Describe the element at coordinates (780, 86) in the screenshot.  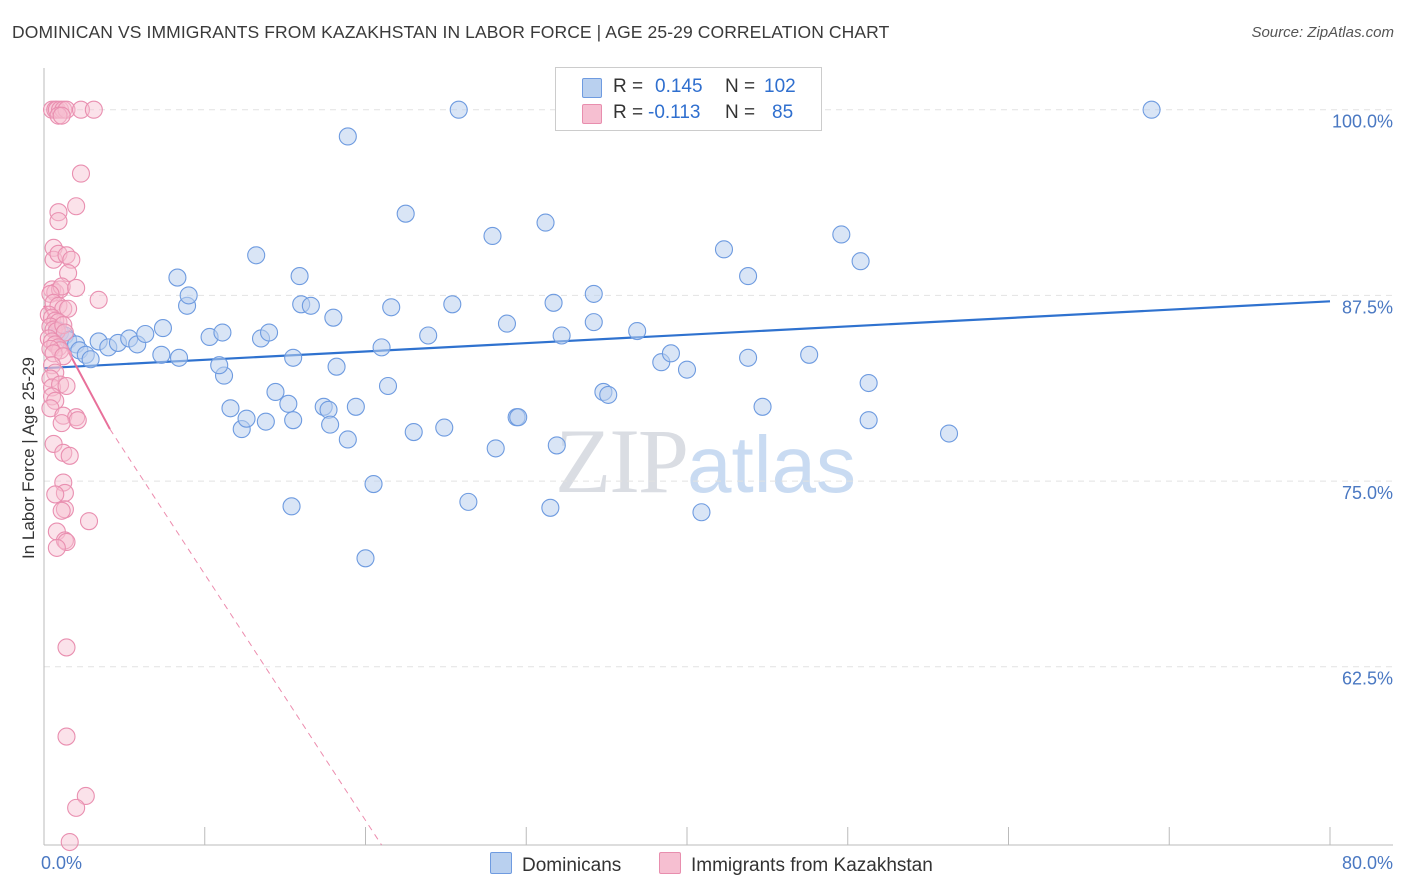
I see `legend-n-value-dominicans: 102` at that location.